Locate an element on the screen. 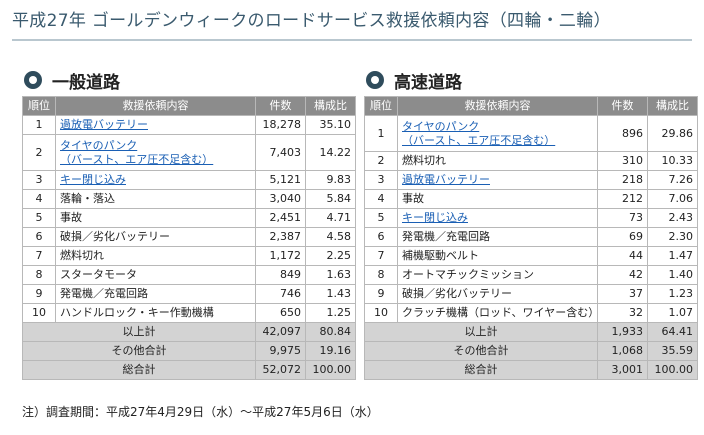 This screenshot has width=704, height=435. table-row: 9 発電機／充電回路 746 1.43 is located at coordinates (189, 294).